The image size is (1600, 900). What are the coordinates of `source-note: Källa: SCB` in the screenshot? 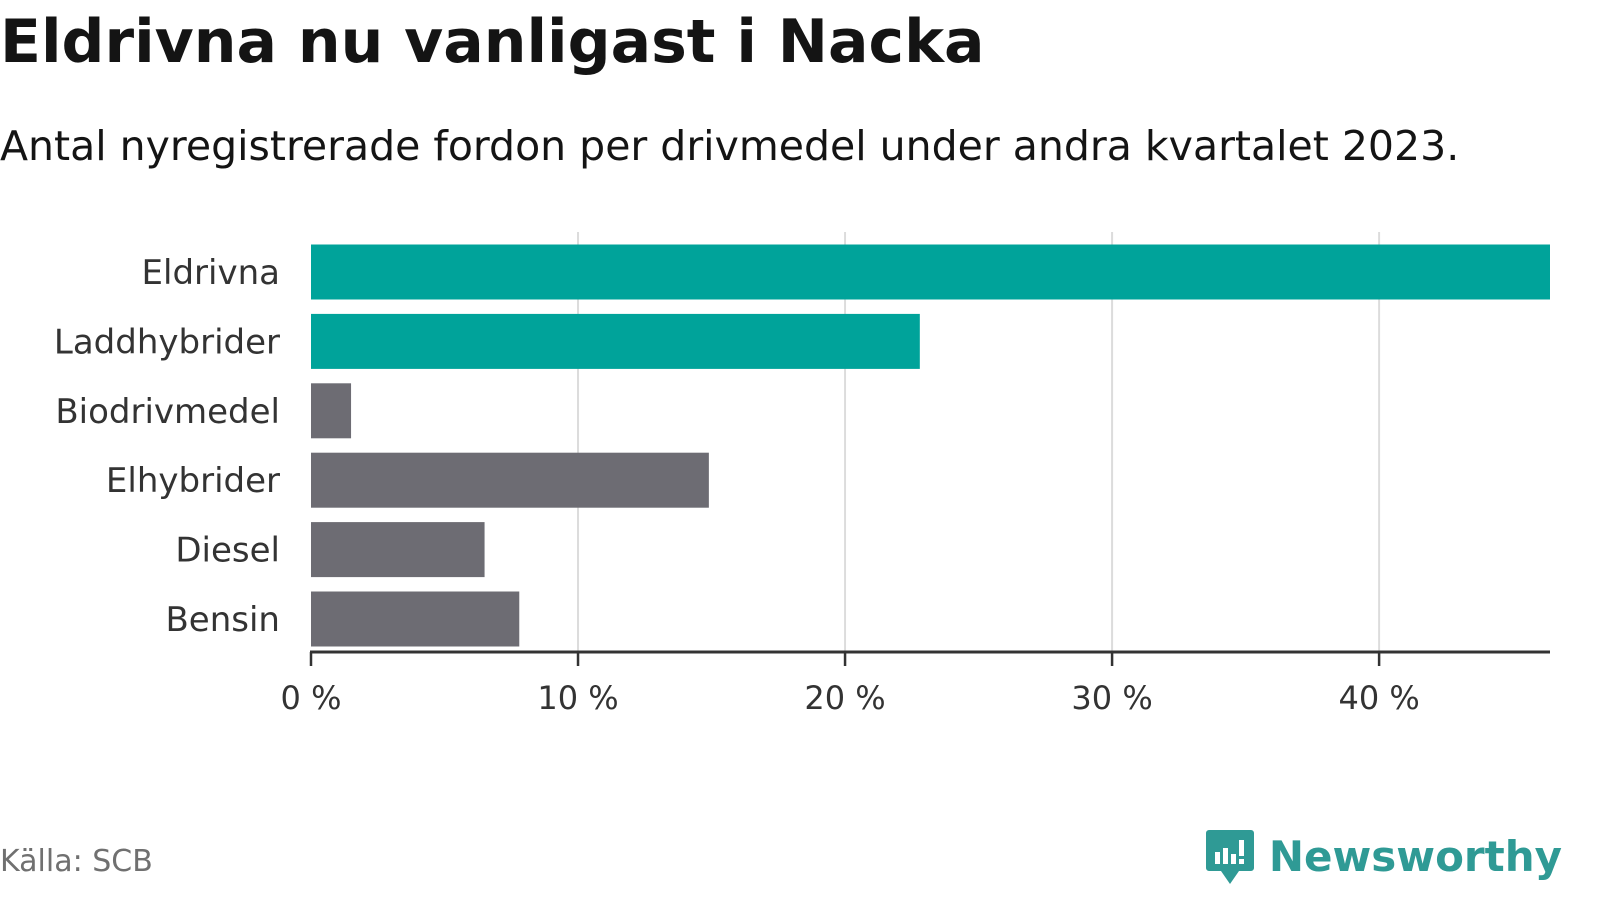 It's located at (76, 861).